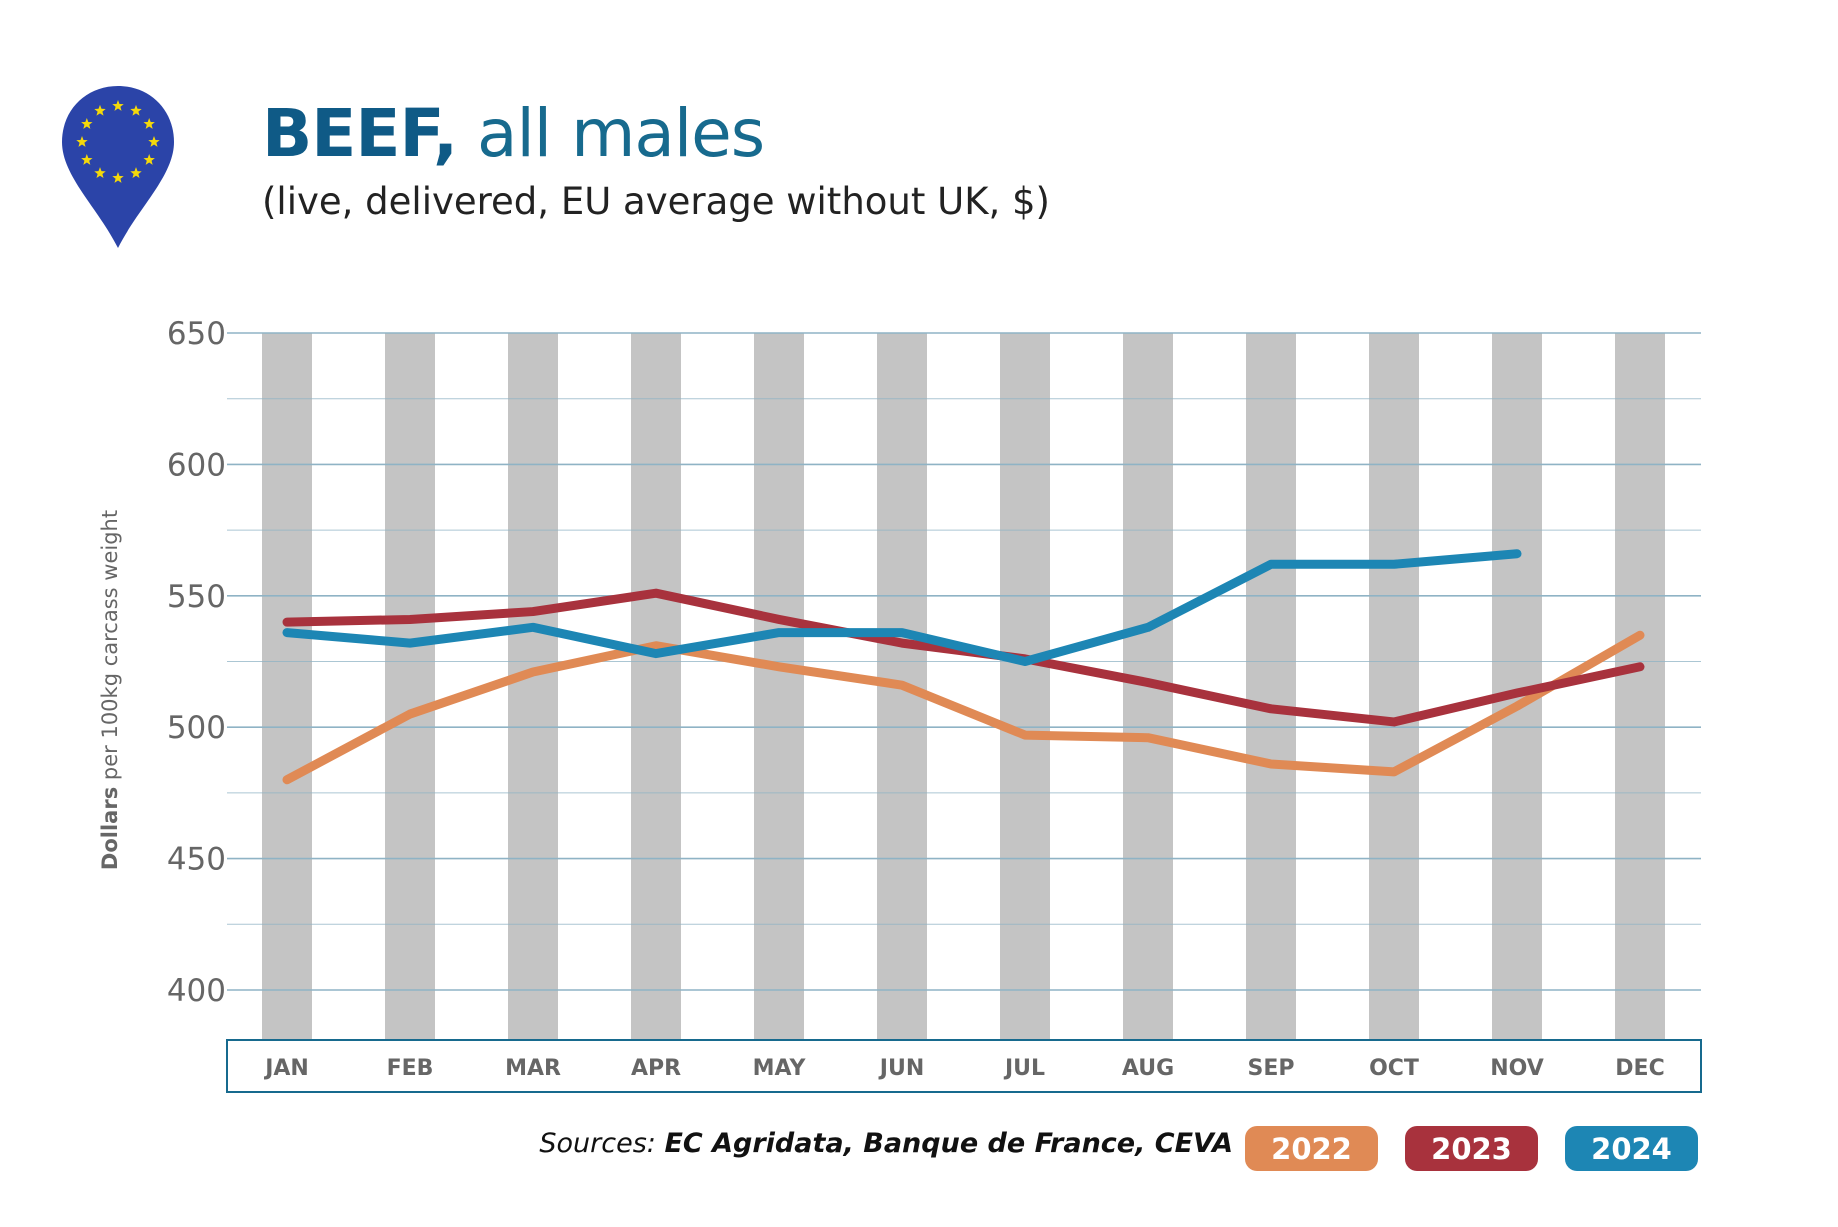 The image size is (1838, 1227). I want to click on x-axis-frame, so click(964, 1066).